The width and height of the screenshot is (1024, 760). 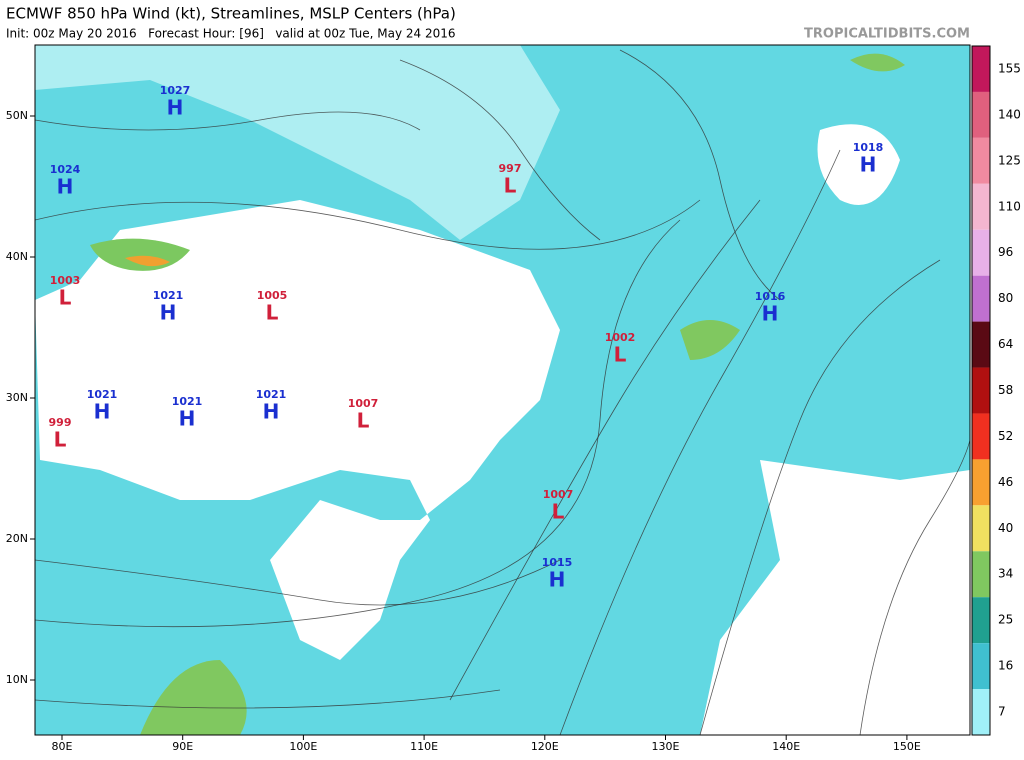 What do you see at coordinates (17, 679) in the screenshot?
I see `lat-label: 10N` at bounding box center [17, 679].